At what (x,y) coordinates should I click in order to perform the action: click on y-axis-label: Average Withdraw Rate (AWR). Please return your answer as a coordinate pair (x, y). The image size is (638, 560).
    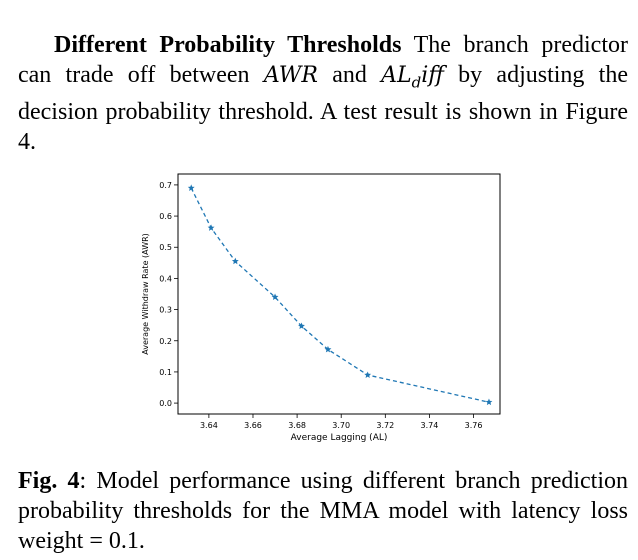
    Looking at the image, I should click on (145, 294).